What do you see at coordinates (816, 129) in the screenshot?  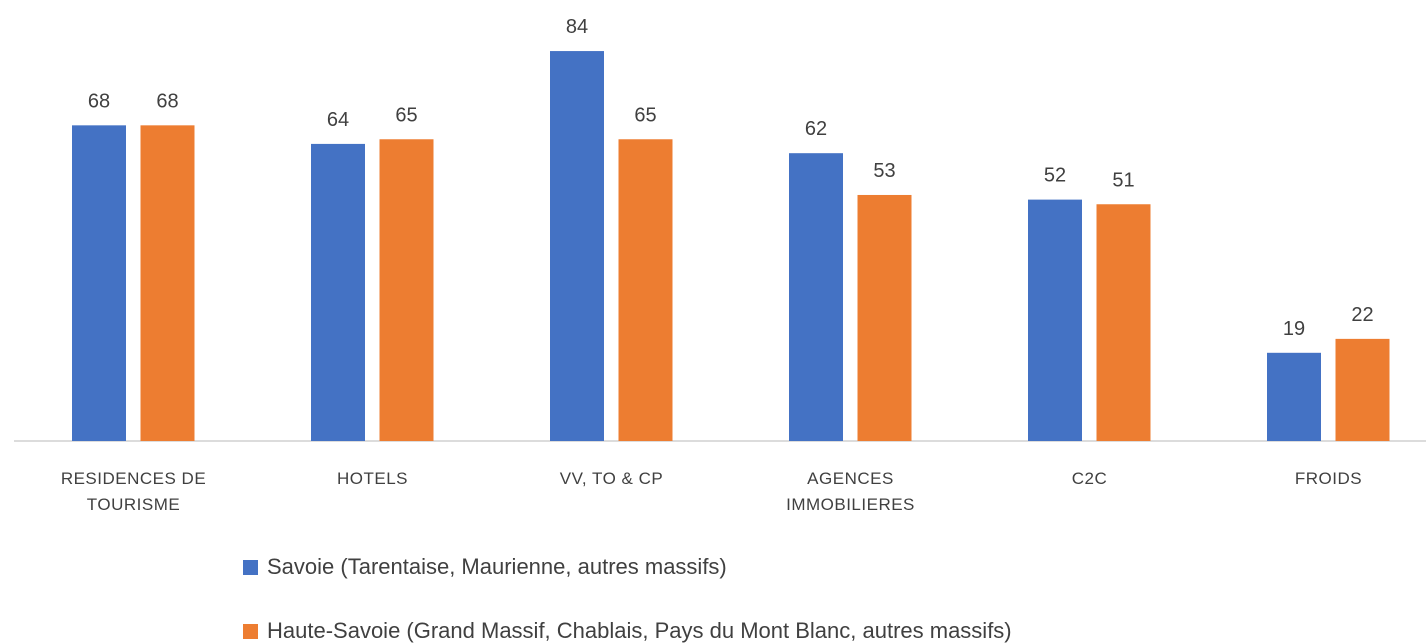 I see `data-label: 62` at bounding box center [816, 129].